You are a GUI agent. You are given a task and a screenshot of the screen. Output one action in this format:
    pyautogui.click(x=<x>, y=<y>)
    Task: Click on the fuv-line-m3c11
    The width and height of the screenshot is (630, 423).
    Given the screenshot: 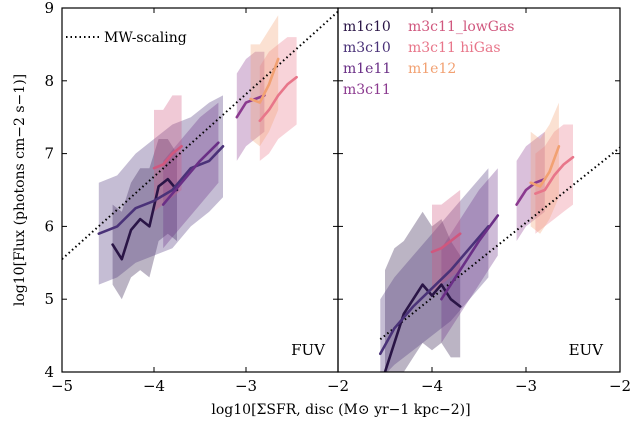 What is the action you would take?
    pyautogui.click(x=250, y=106)
    